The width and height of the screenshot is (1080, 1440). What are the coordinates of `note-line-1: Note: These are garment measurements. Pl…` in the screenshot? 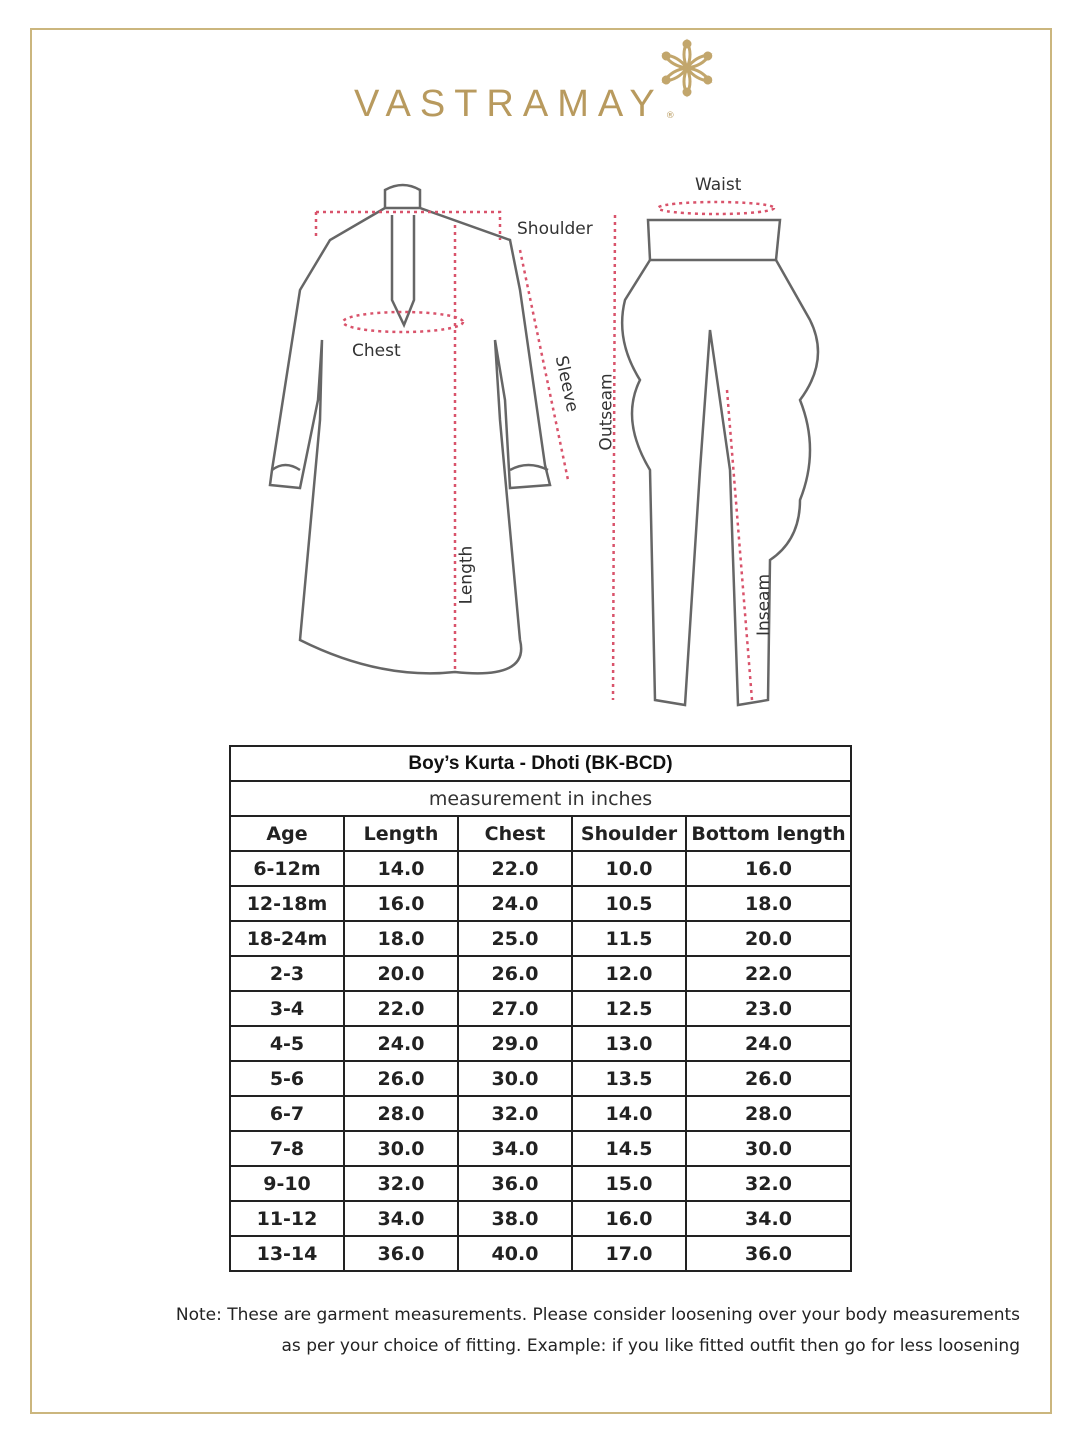 It's located at (597, 1315).